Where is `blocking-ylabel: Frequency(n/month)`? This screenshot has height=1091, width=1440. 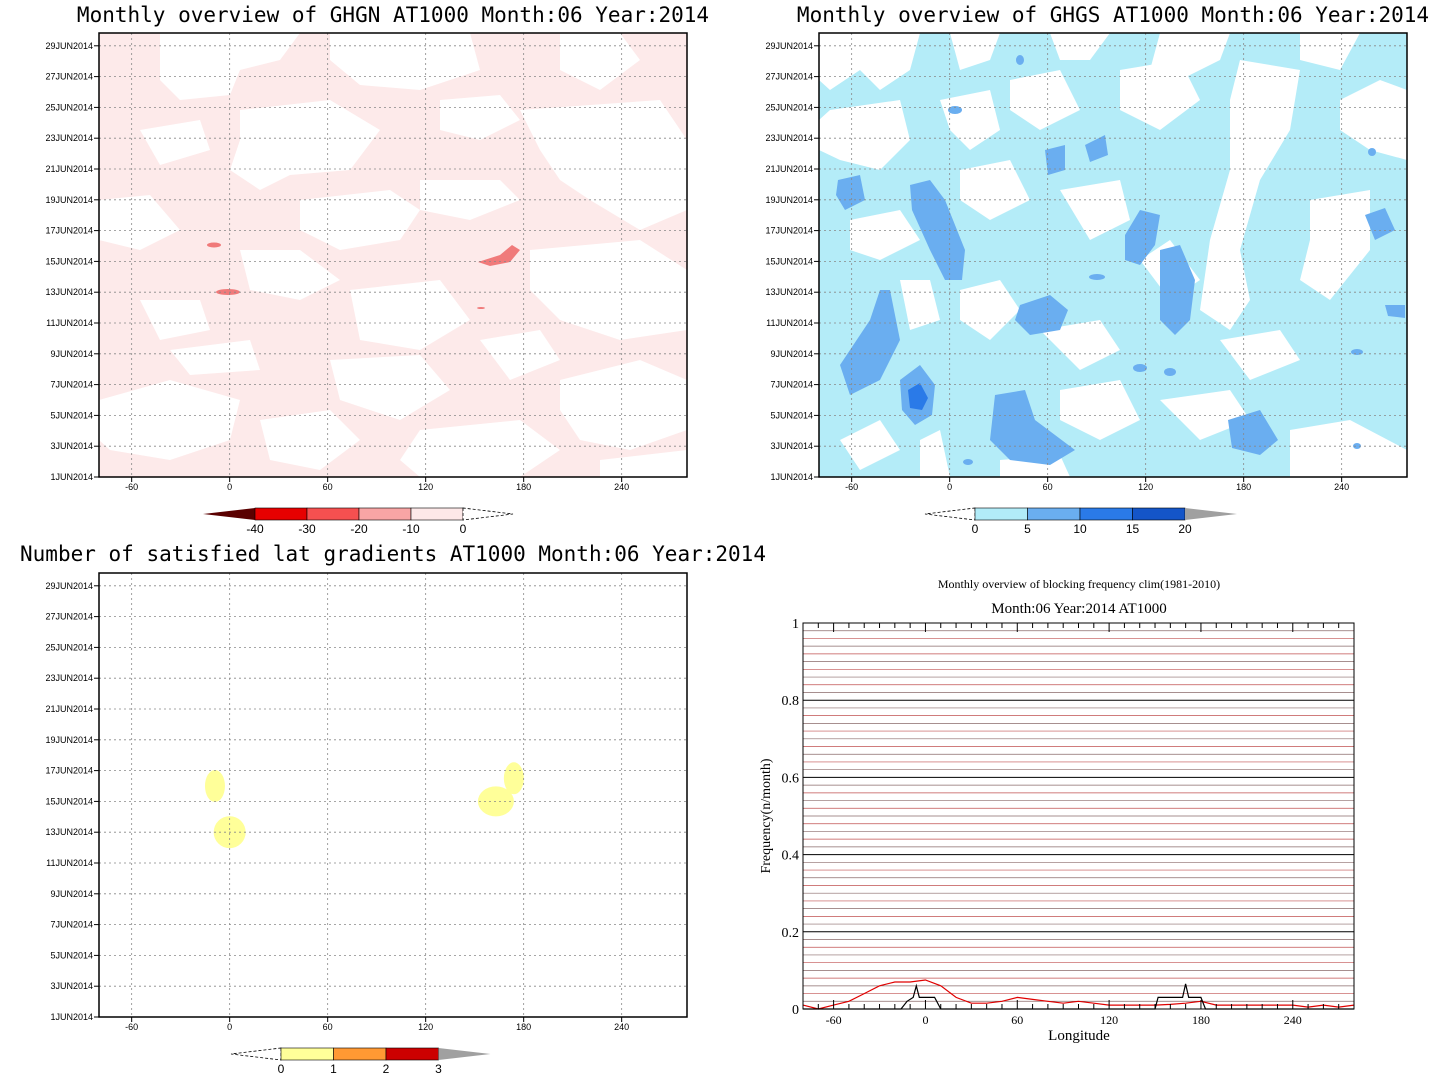
blocking-ylabel: Frequency(n/month) is located at coordinates (766, 815).